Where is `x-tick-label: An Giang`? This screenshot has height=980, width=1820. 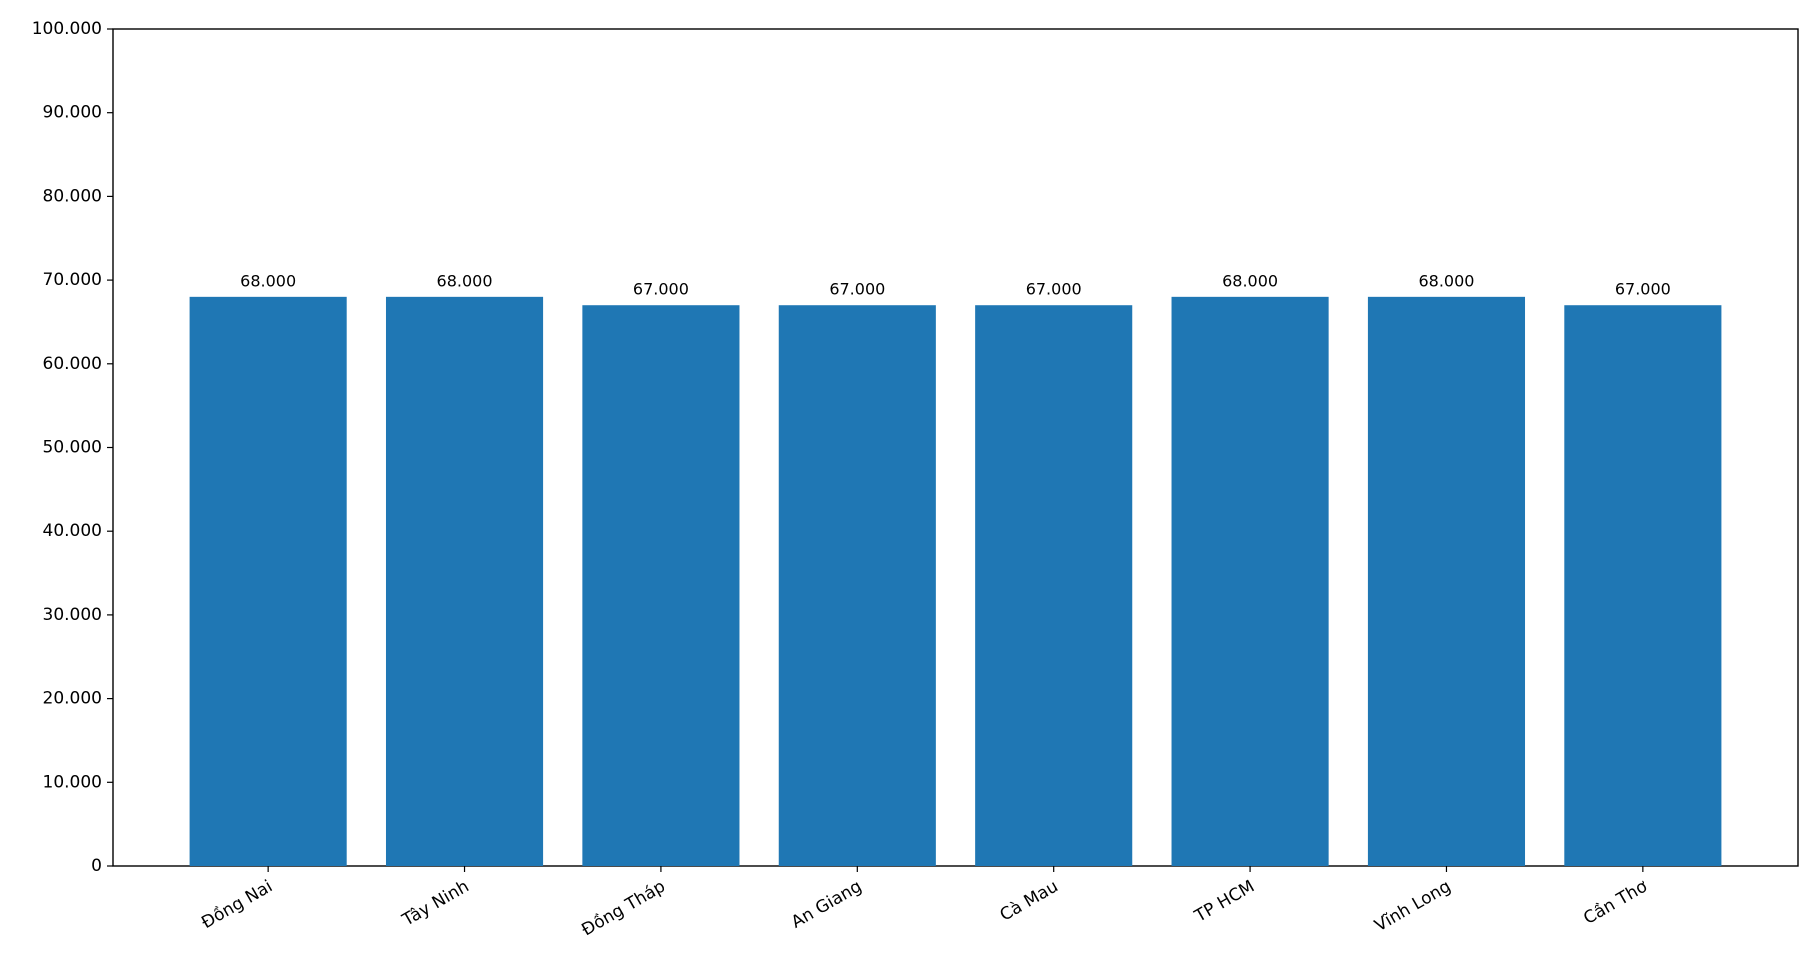
x-tick-label: An Giang is located at coordinates (826, 905).